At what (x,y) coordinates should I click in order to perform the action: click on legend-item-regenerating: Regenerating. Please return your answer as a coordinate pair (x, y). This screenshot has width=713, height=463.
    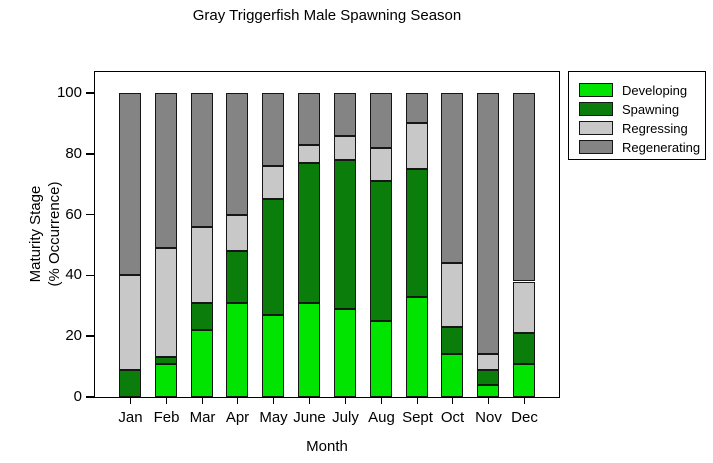
    Looking at the image, I should click on (642, 147).